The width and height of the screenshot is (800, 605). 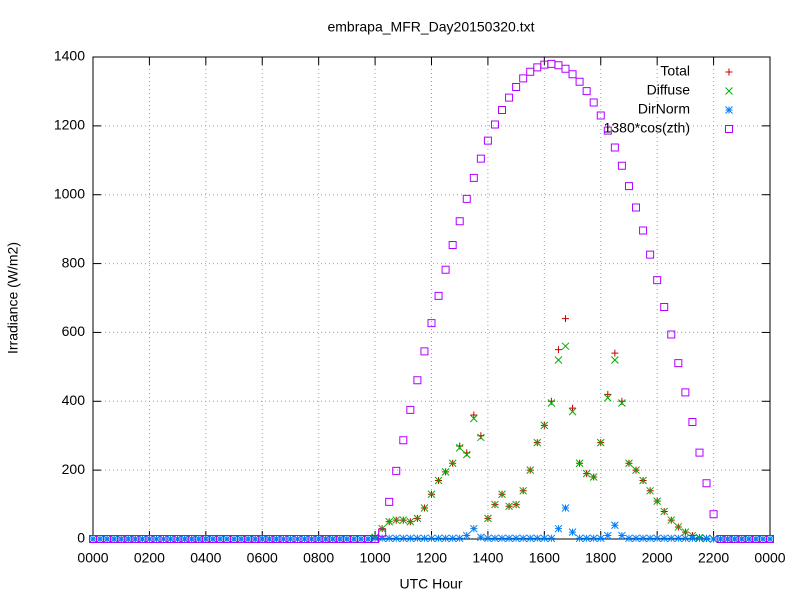 I want to click on x-tick-label: 1200, so click(x=431, y=558).